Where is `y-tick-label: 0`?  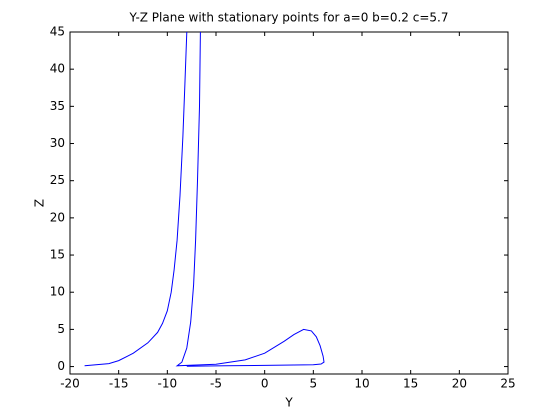 y-tick-label: 0 is located at coordinates (61, 366).